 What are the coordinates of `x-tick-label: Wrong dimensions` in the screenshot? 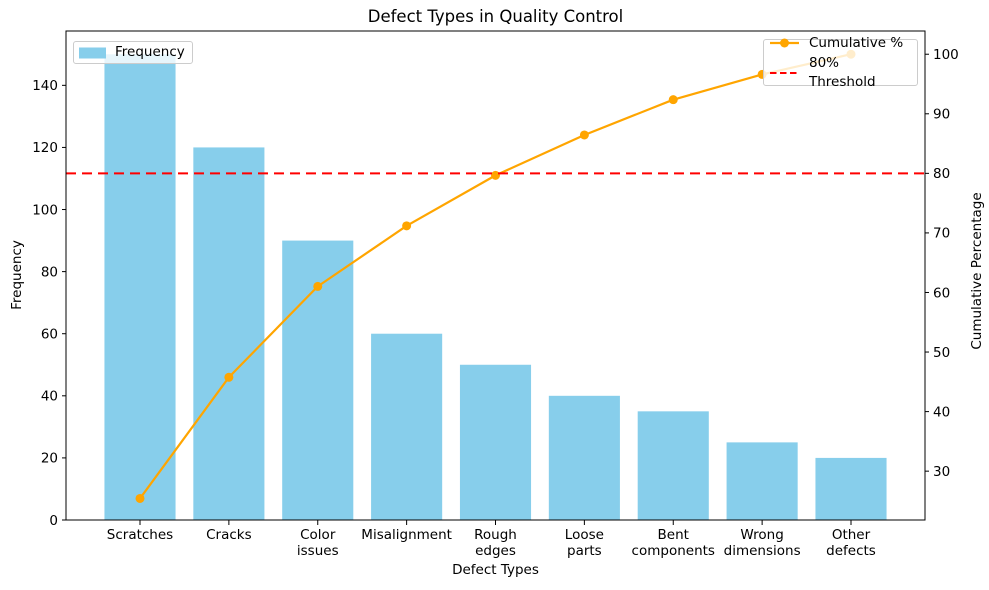 It's located at (762, 543).